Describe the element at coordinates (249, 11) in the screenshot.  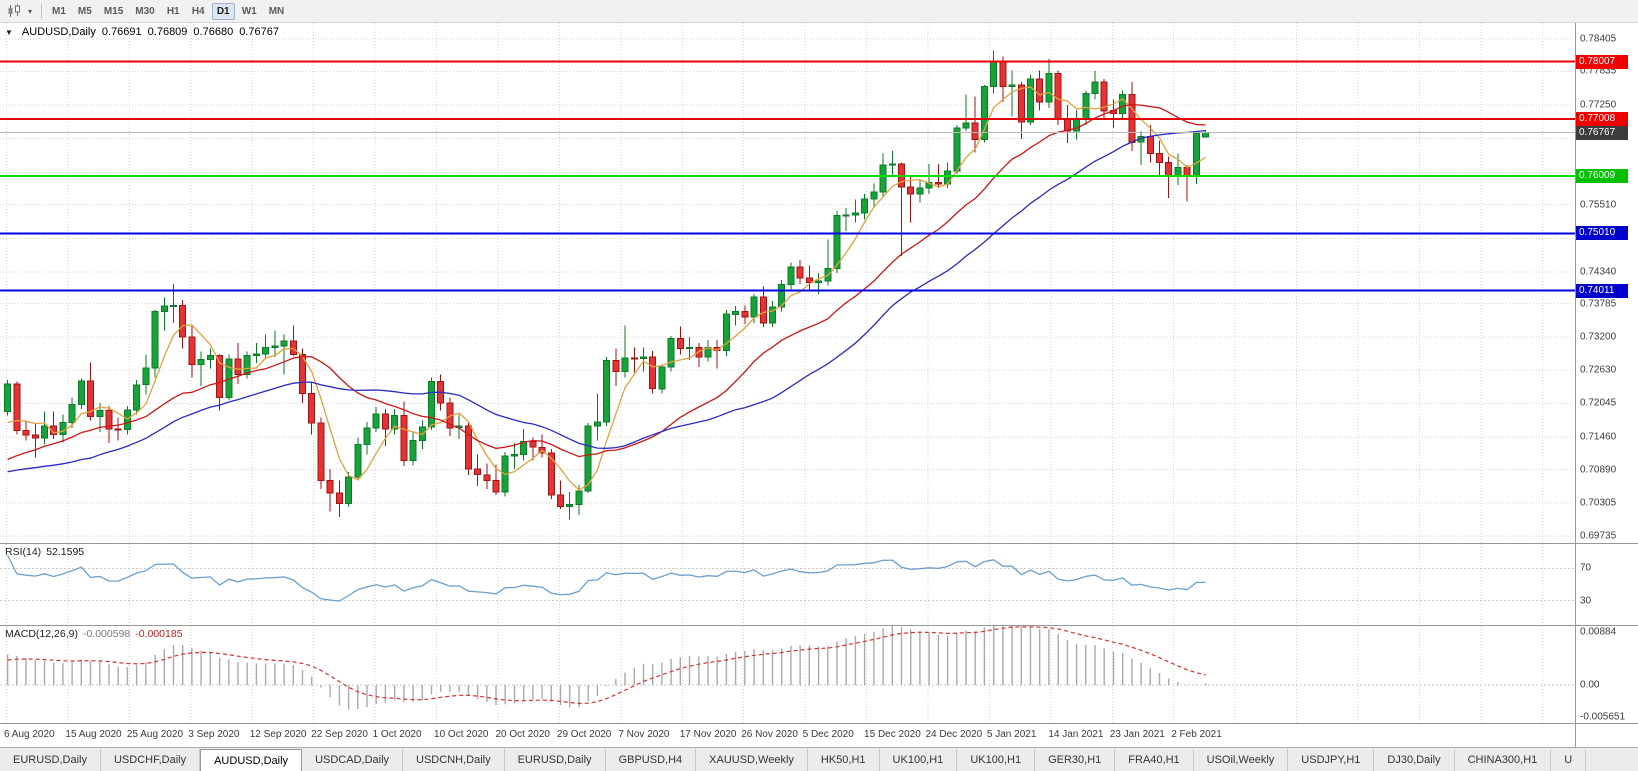
I see `timeframe-button-w1: W1` at that location.